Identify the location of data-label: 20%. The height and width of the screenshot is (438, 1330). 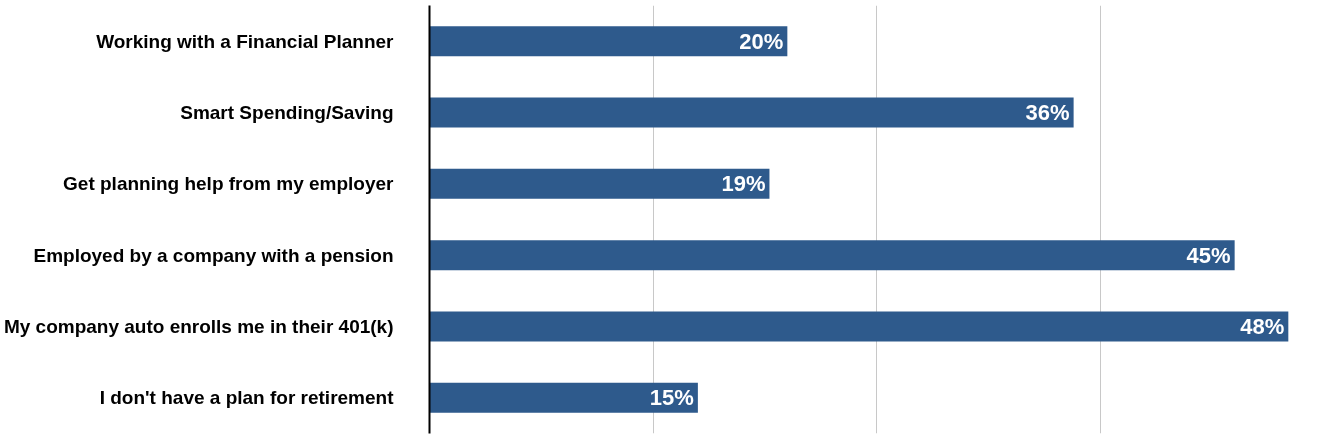
(761, 41).